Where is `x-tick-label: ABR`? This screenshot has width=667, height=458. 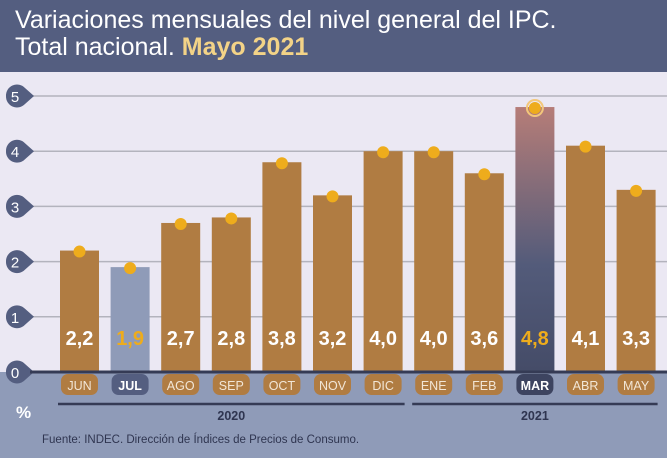 x-tick-label: ABR is located at coordinates (586, 386).